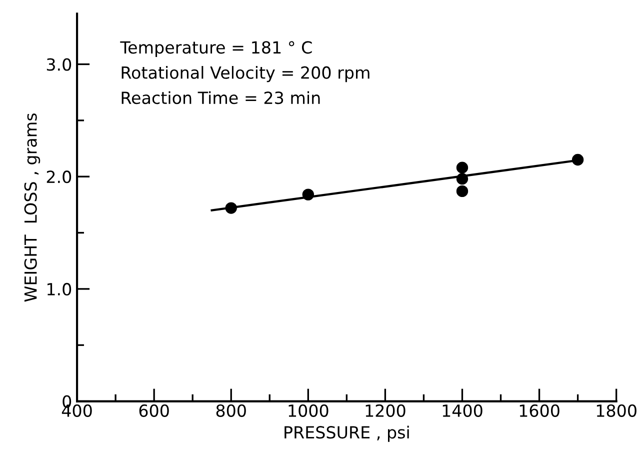  I want to click on annotation: Rotational Velocity = 200 rpm, so click(246, 74).